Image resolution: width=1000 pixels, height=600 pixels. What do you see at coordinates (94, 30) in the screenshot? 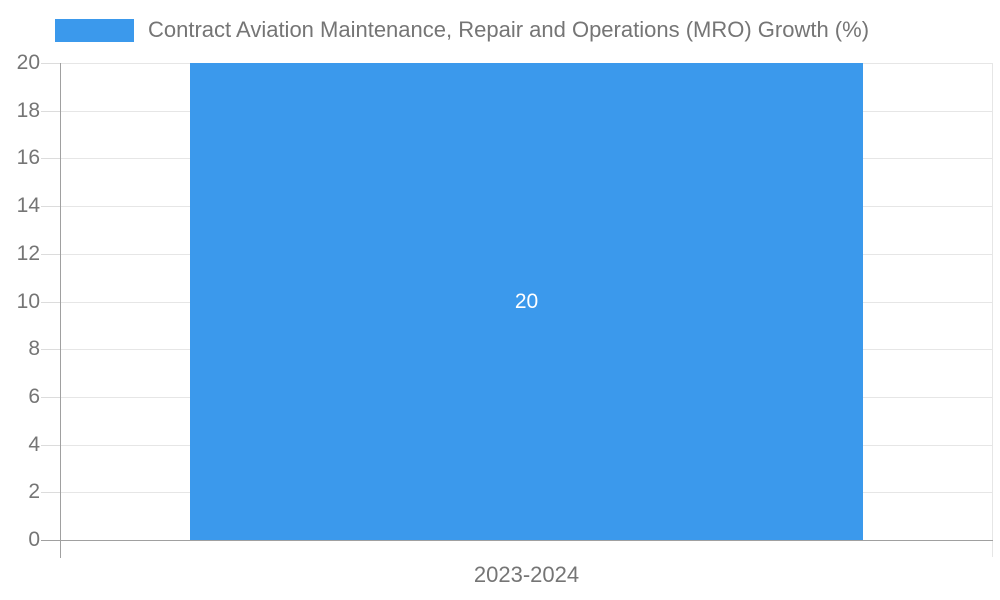
I see `legend-swatch` at bounding box center [94, 30].